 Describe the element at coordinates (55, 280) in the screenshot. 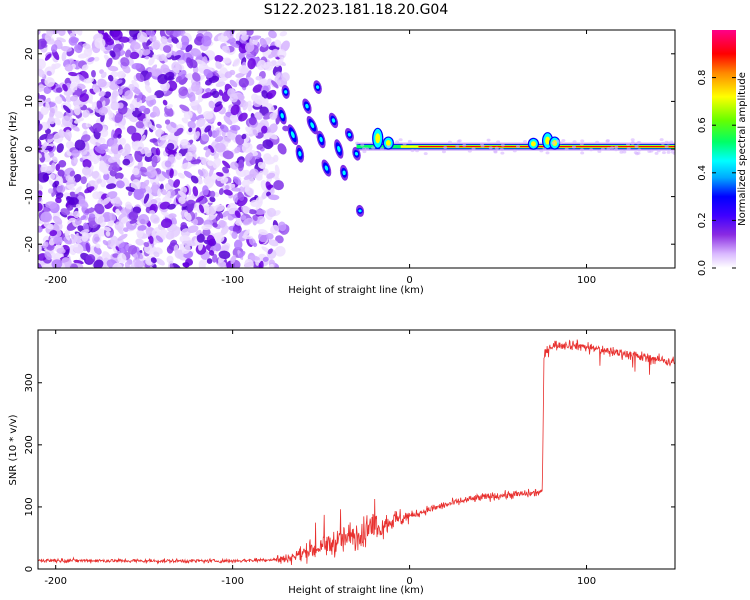

I see `heatmap-x-tick-label: -200` at that location.